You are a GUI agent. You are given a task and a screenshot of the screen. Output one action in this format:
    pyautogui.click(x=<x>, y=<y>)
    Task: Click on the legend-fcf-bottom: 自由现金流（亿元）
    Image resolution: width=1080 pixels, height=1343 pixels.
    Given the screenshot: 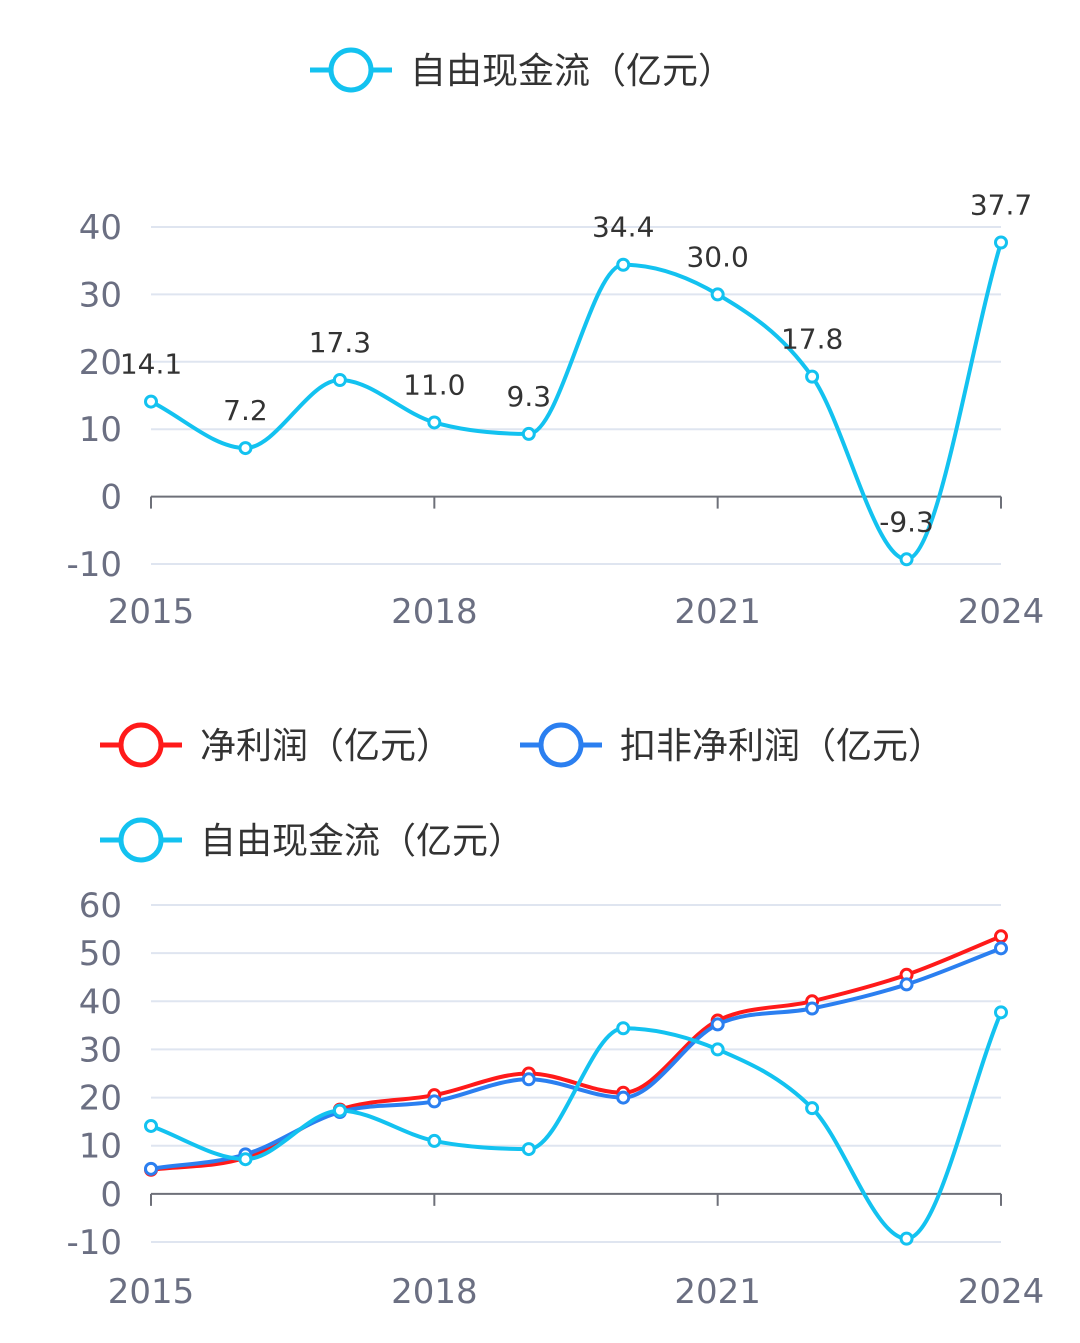 What is the action you would take?
    pyautogui.click(x=312, y=840)
    